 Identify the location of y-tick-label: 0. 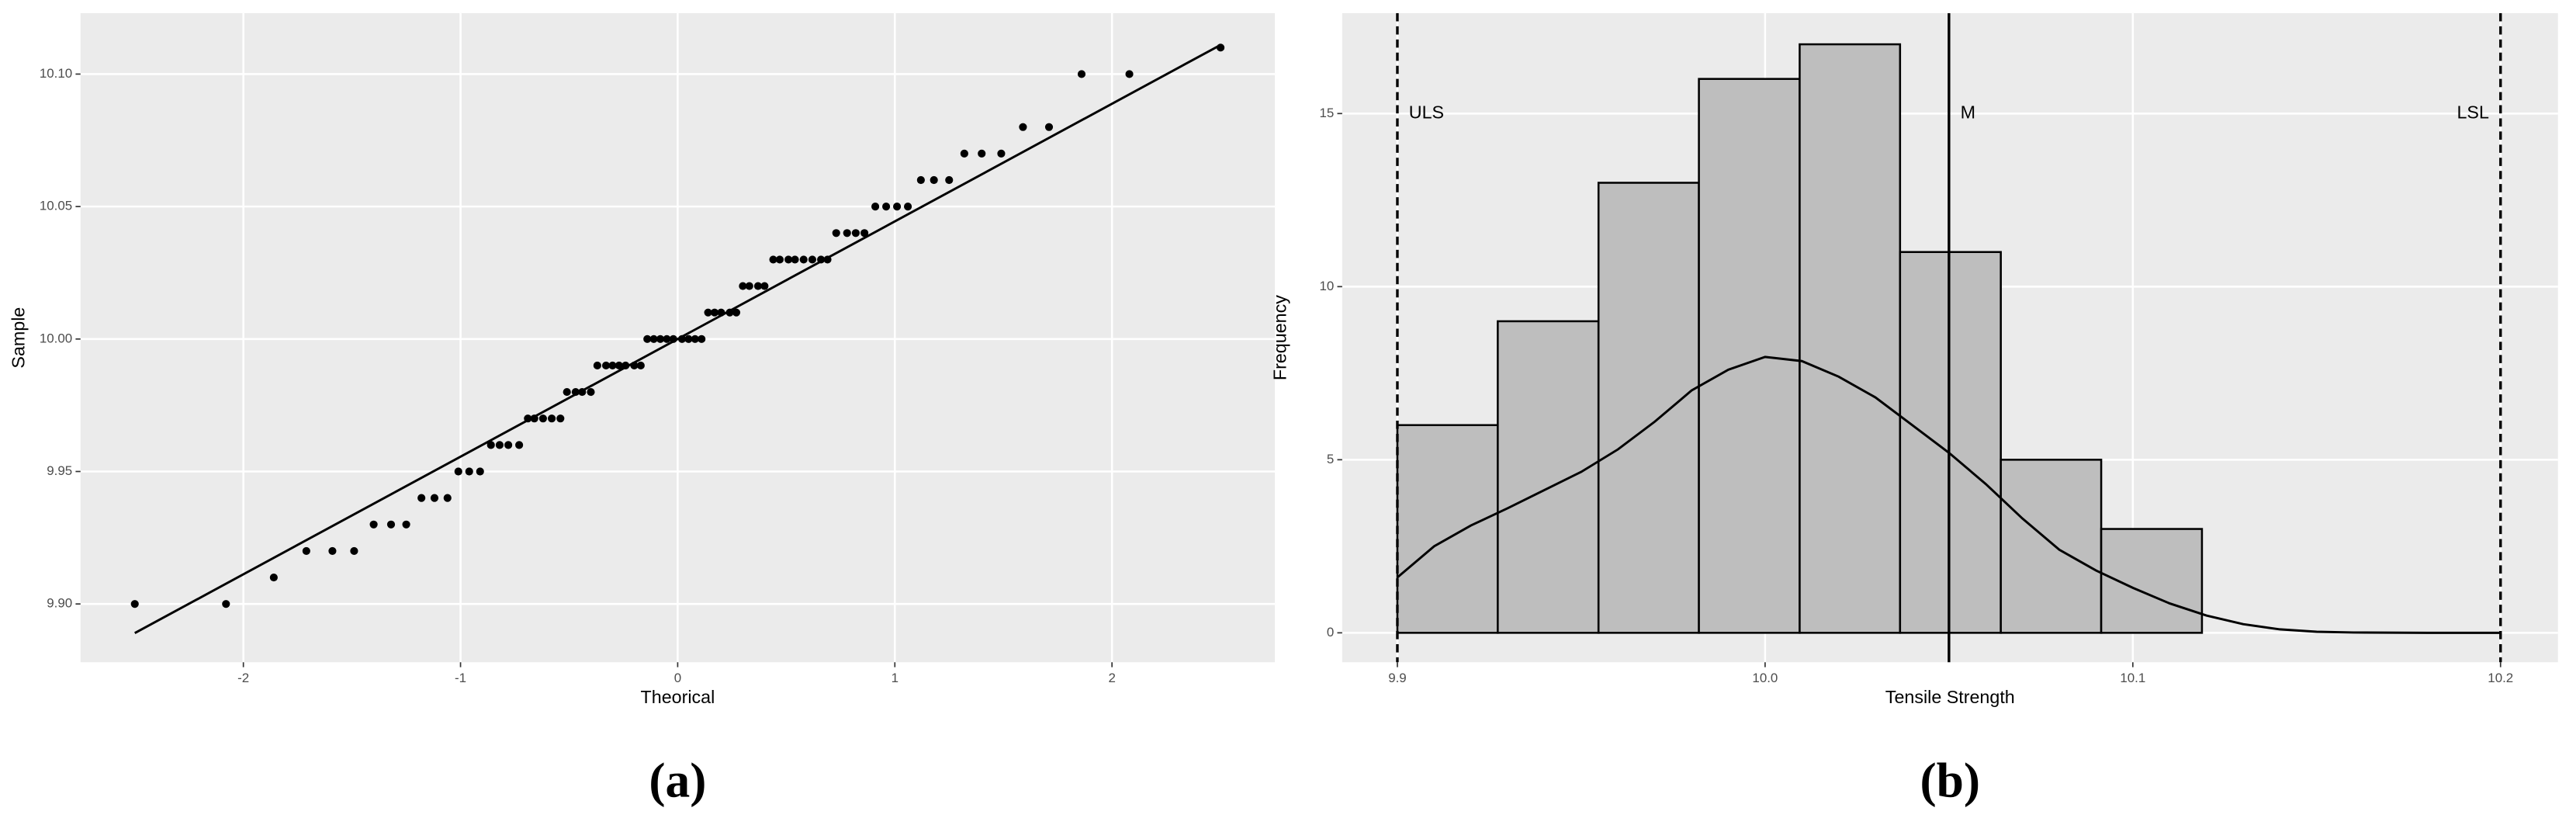
(1330, 632).